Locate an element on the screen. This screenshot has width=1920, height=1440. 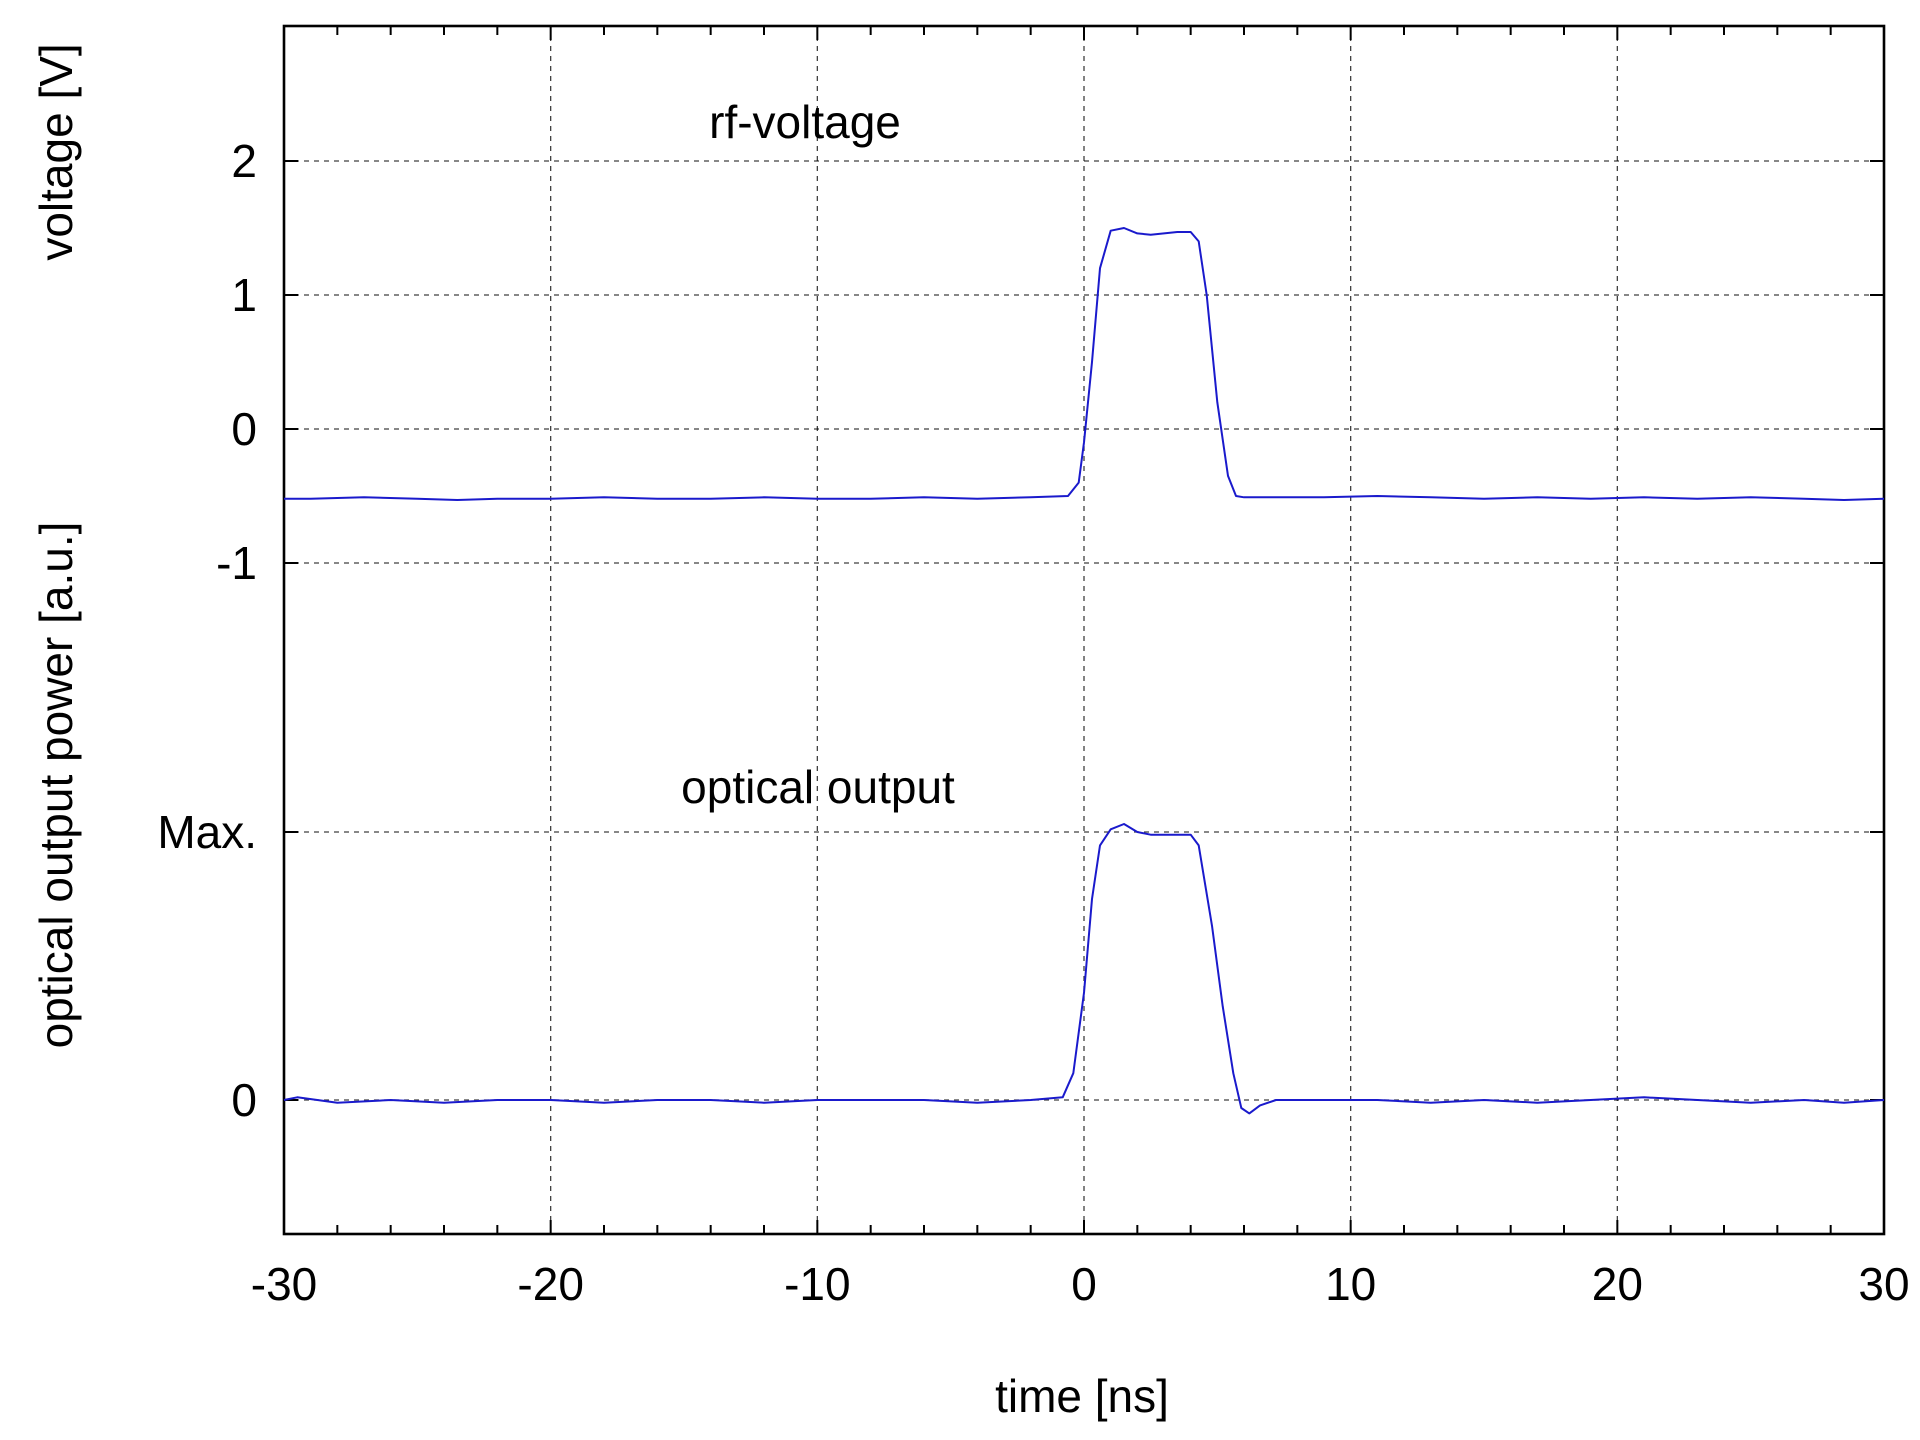
annotation-rf-voltage: rf-voltage is located at coordinates (805, 122).